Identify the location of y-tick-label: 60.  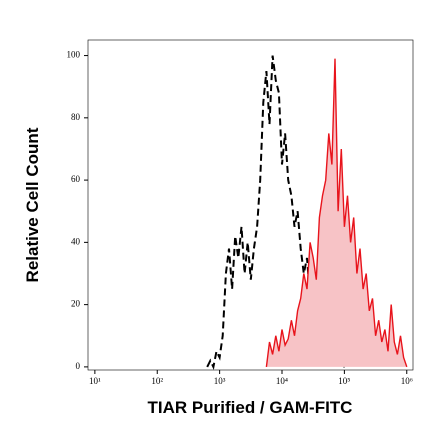
(76, 179).